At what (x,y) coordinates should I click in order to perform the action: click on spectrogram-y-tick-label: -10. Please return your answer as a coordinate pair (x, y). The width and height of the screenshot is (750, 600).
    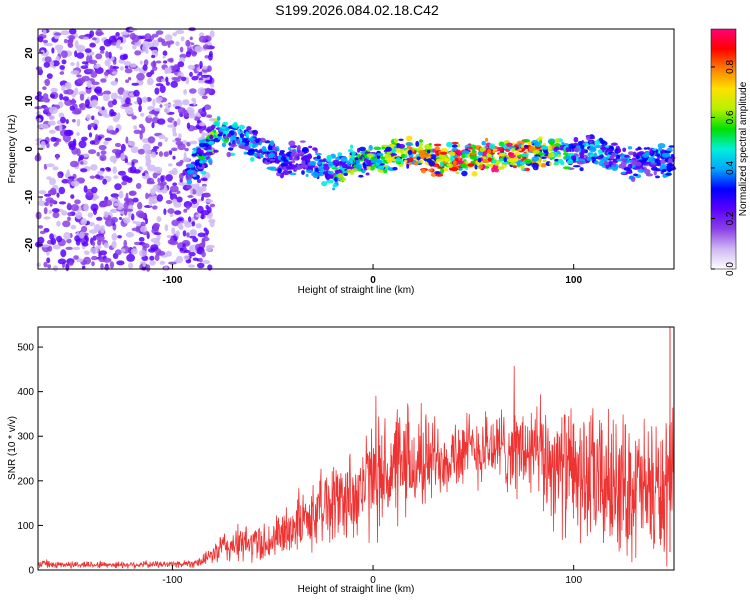
    Looking at the image, I should click on (29, 196).